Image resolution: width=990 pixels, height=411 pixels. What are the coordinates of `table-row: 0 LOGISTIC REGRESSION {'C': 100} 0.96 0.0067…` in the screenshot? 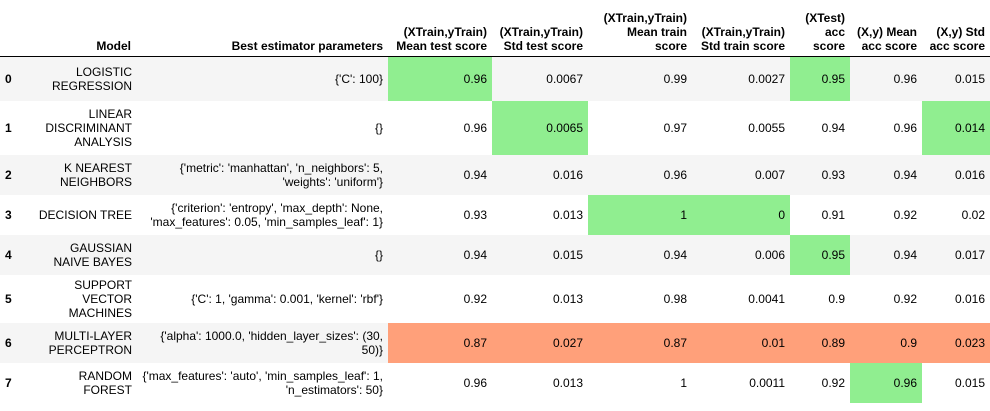 It's located at (495, 78).